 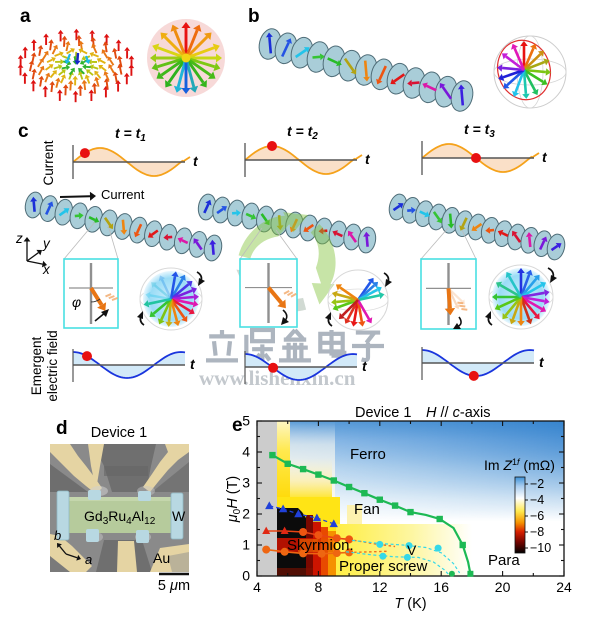 What do you see at coordinates (564, 587) in the screenshot?
I see `svg-text: 24` at bounding box center [564, 587].